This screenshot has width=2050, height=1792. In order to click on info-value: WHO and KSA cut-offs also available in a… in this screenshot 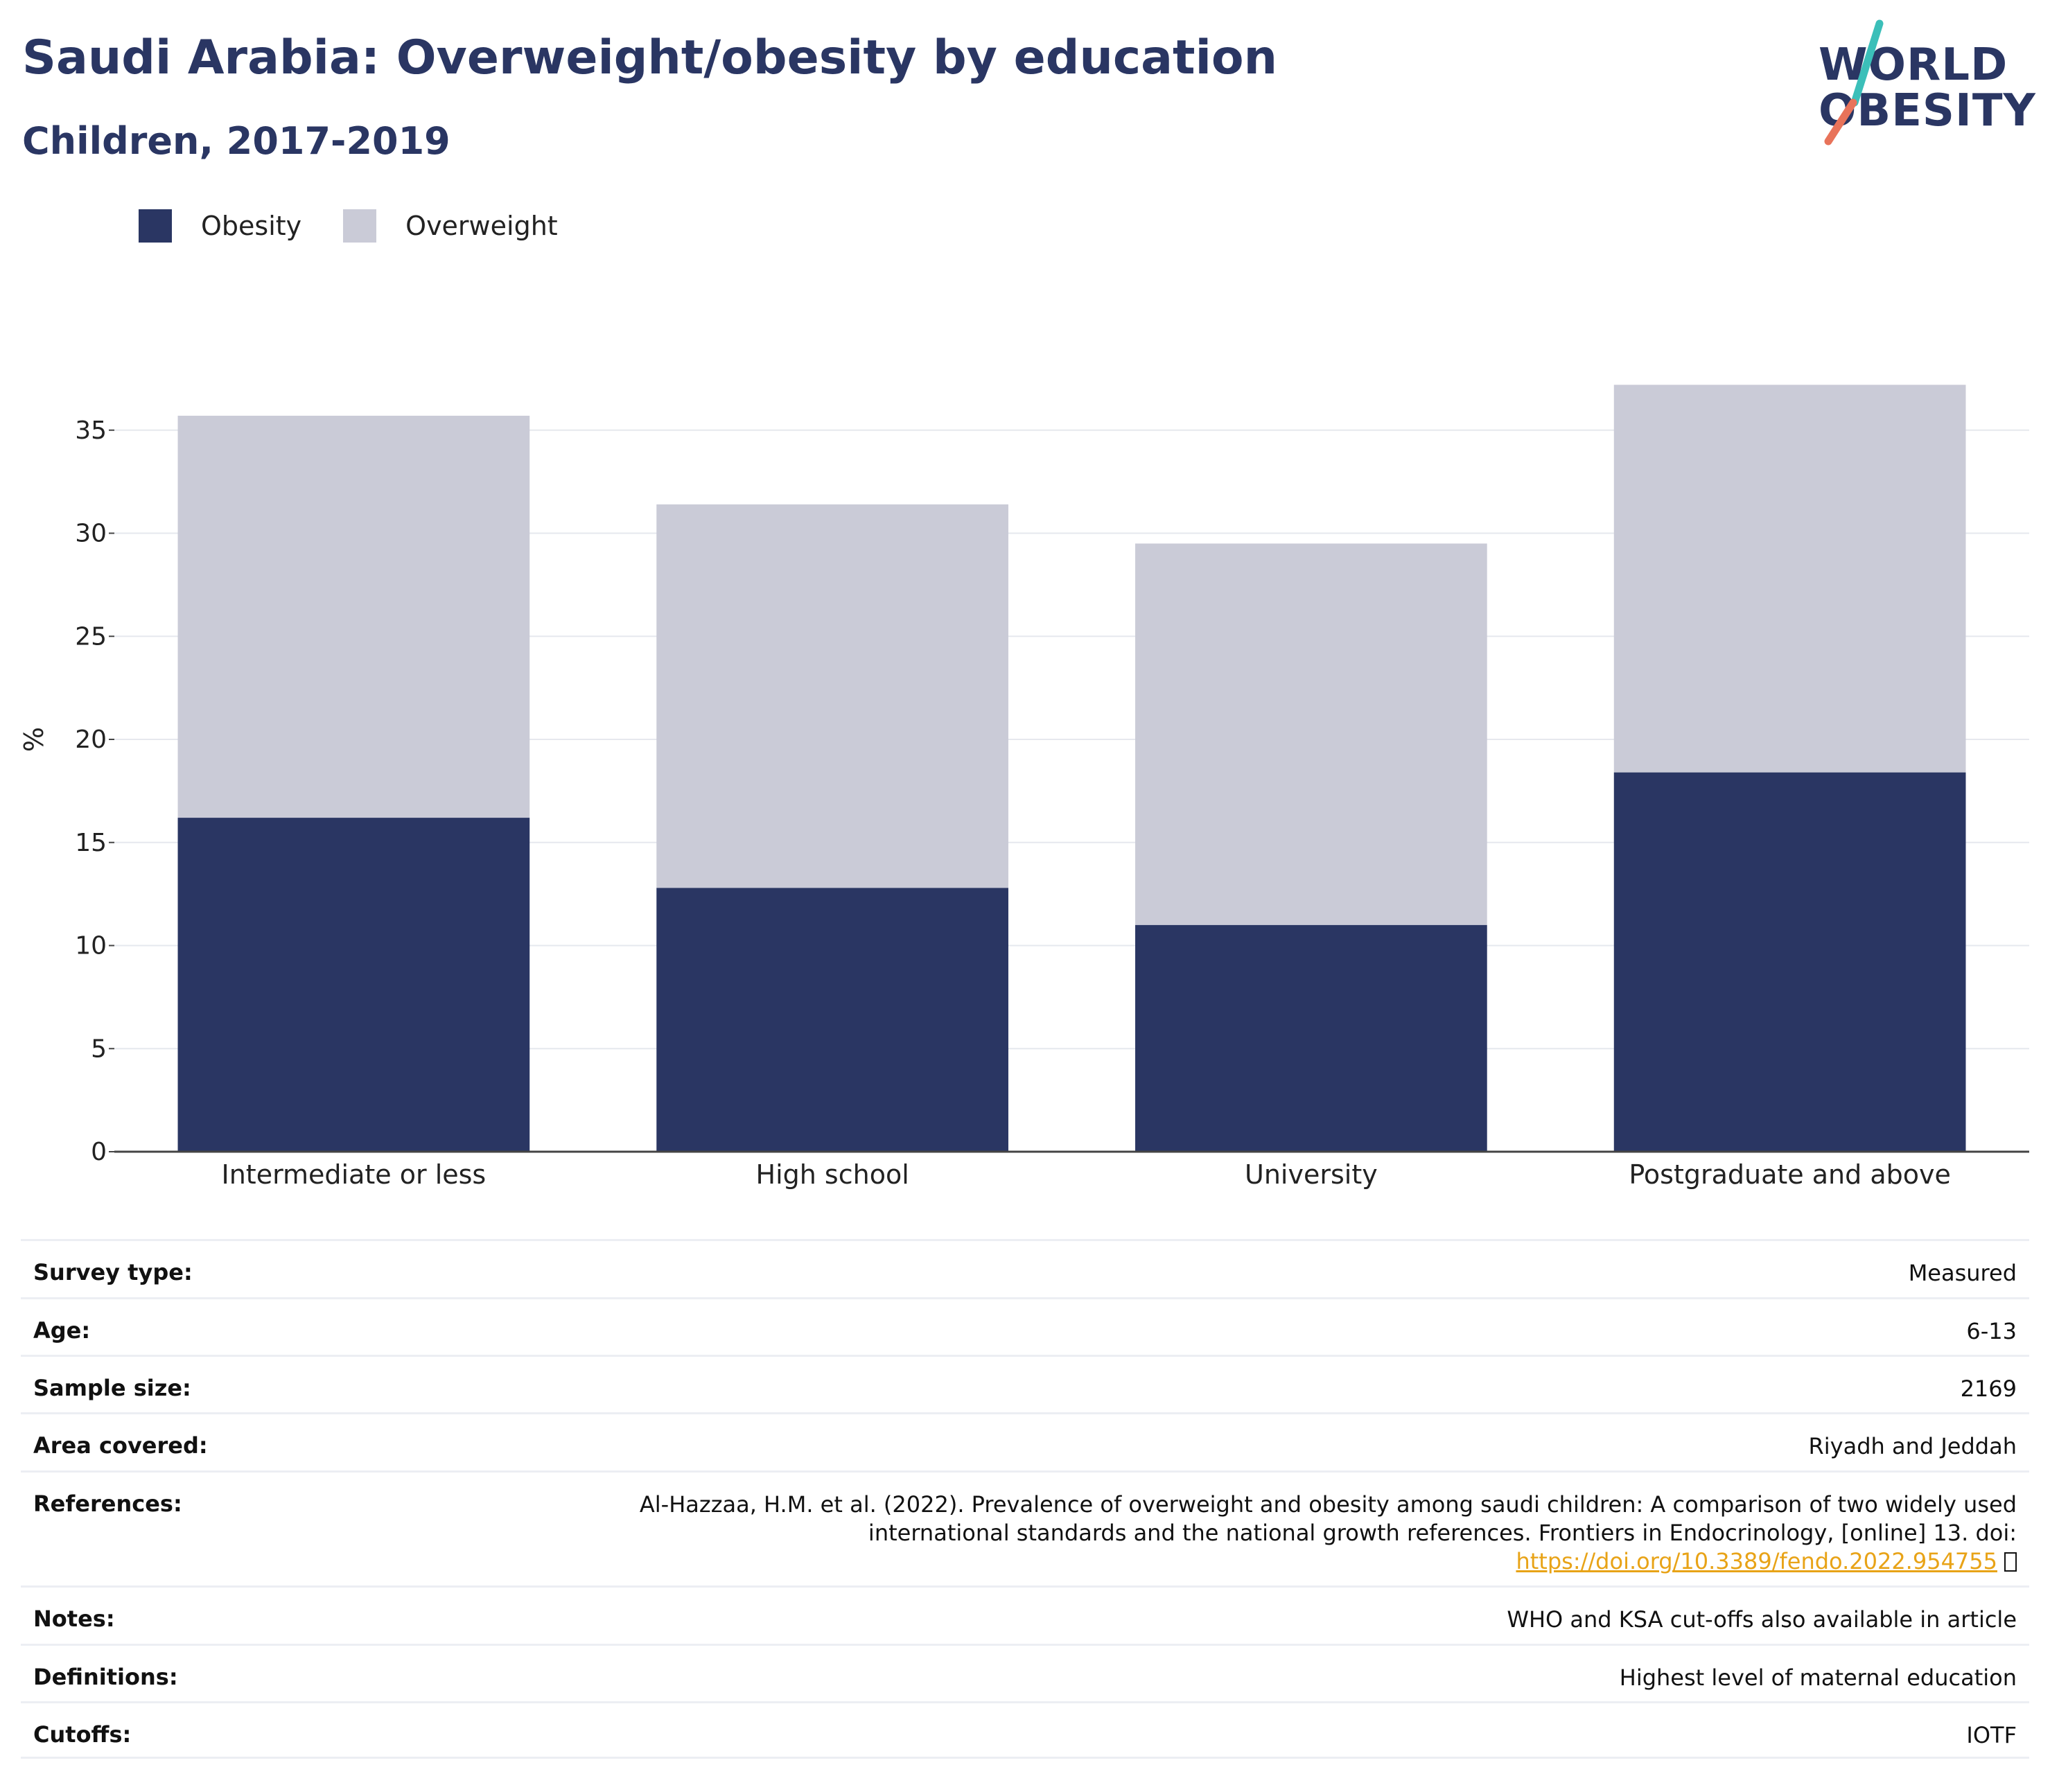, I will do `click(1762, 1620)`.